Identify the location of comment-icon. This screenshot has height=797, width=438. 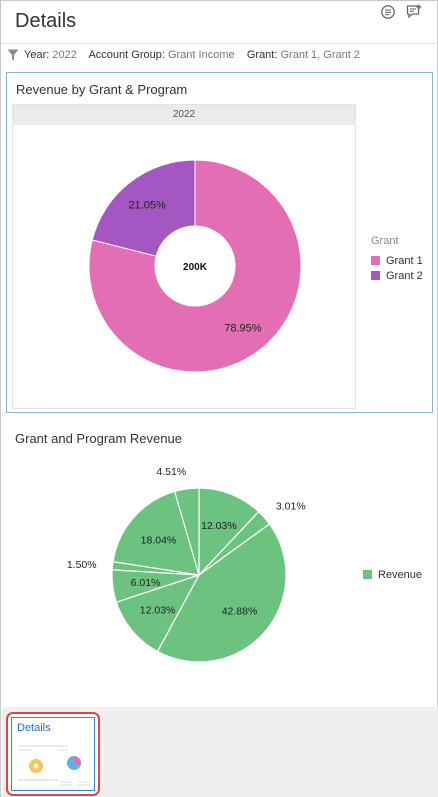
(388, 12).